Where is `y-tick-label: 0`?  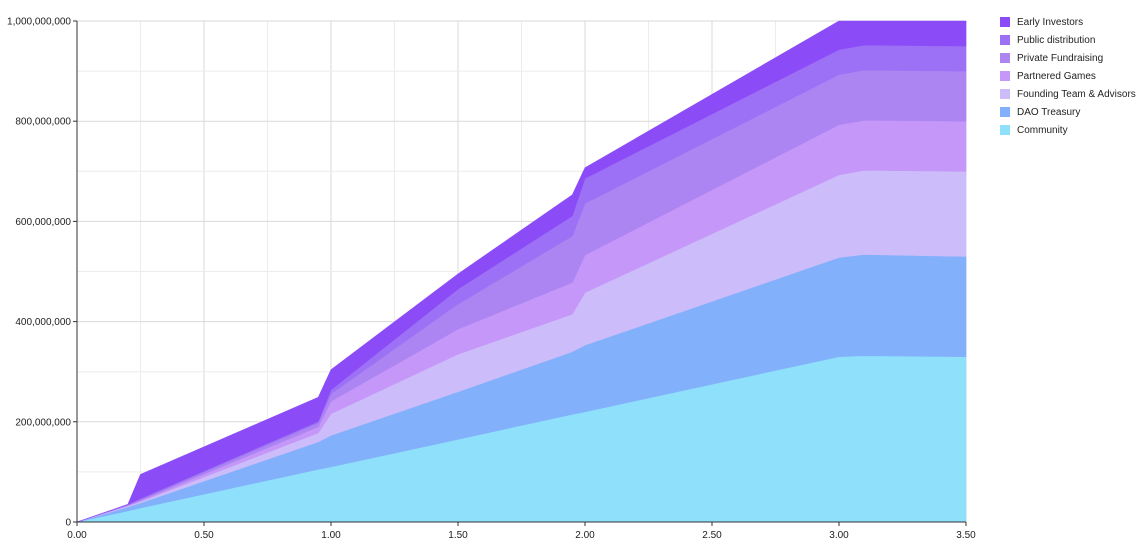
y-tick-label: 0 is located at coordinates (68, 523).